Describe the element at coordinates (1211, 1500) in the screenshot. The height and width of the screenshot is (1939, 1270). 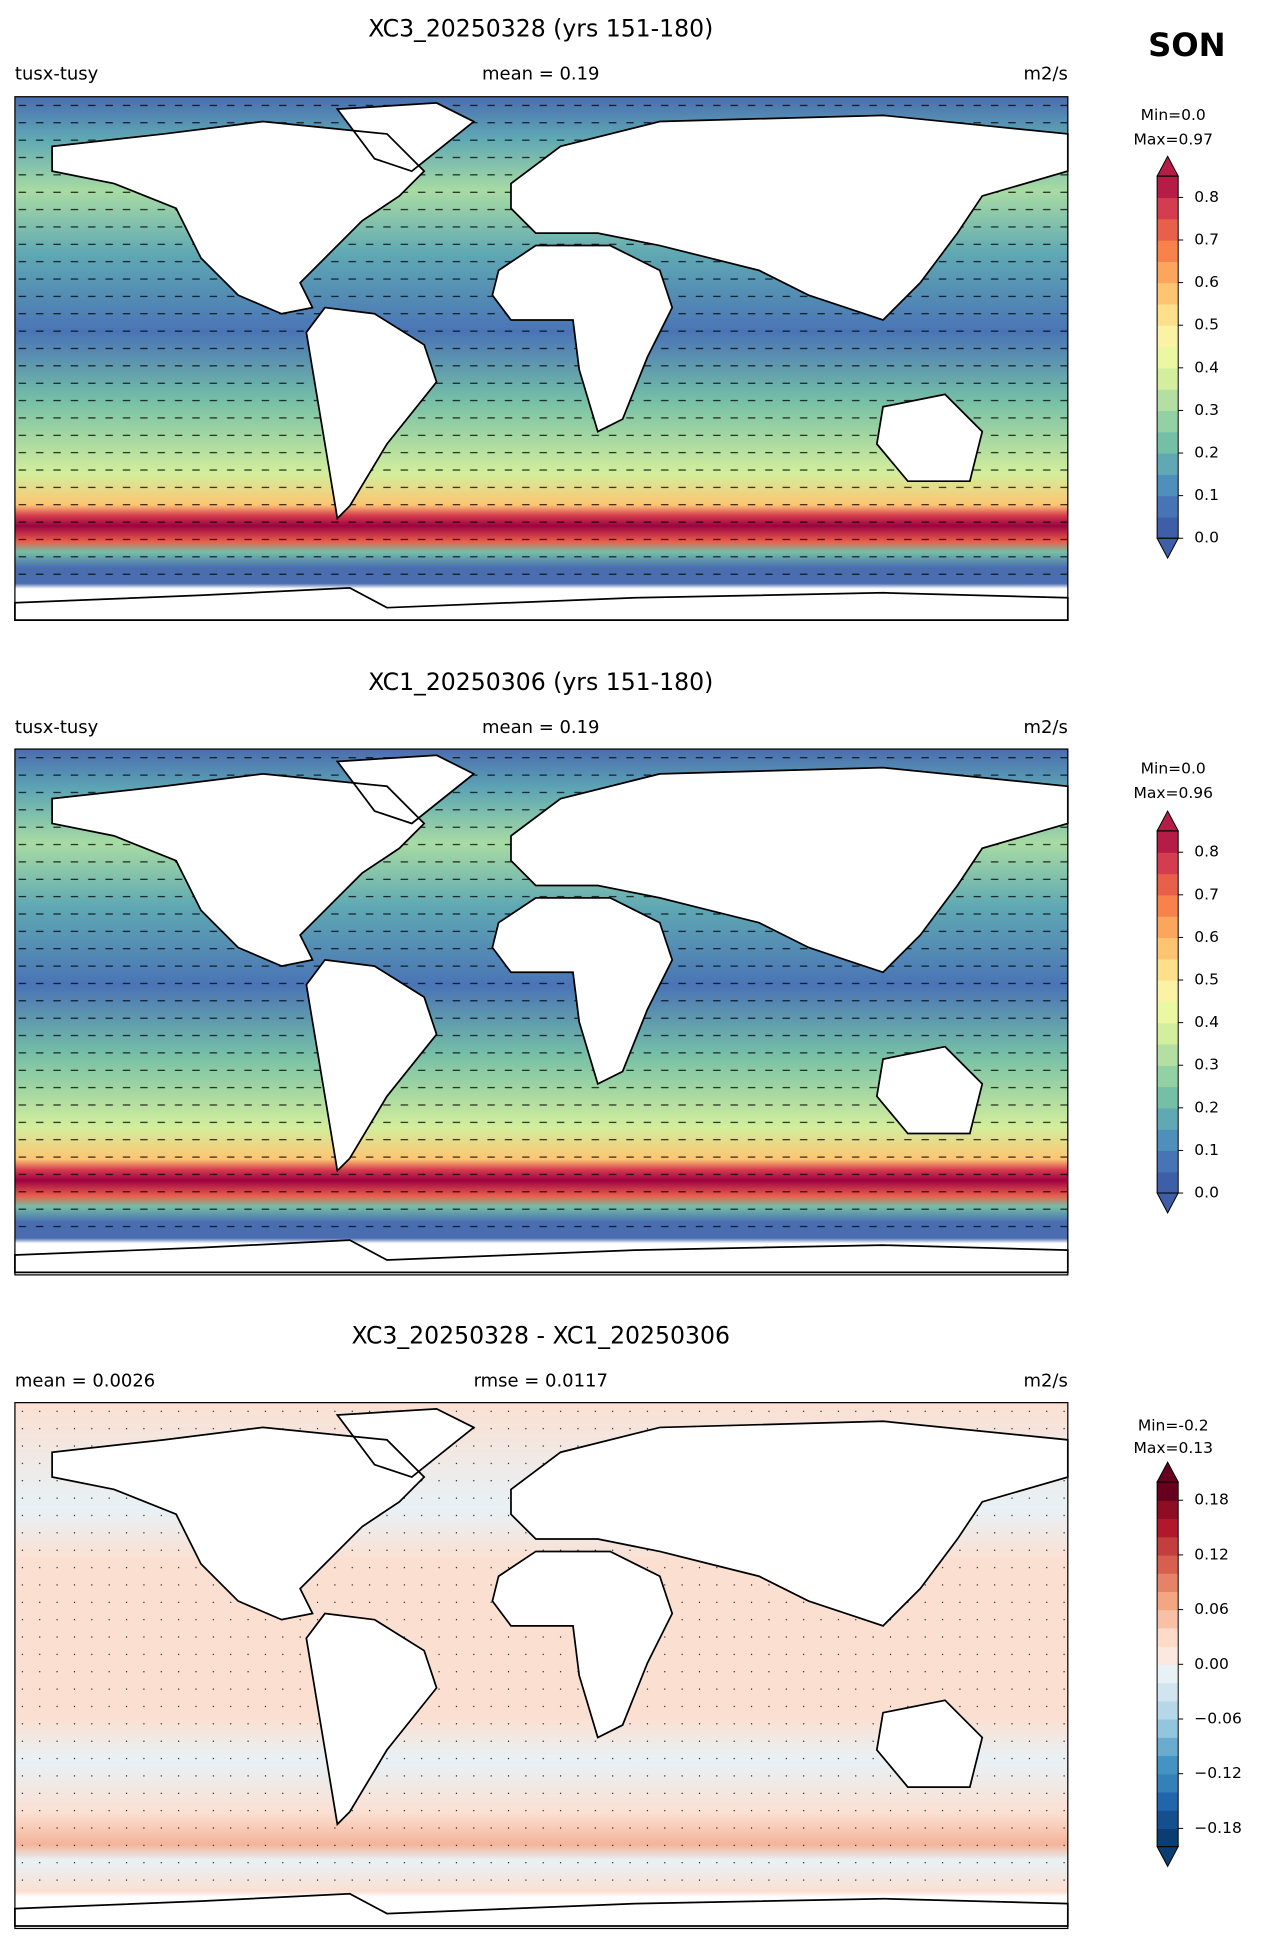
I see `colorbar-tick-label: 0.18` at that location.